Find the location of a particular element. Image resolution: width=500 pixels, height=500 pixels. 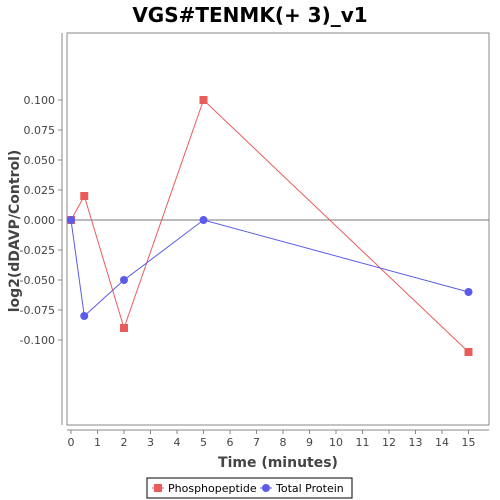

chart-title: VGS#TENMK(+ 3)_v1 is located at coordinates (249, 15).